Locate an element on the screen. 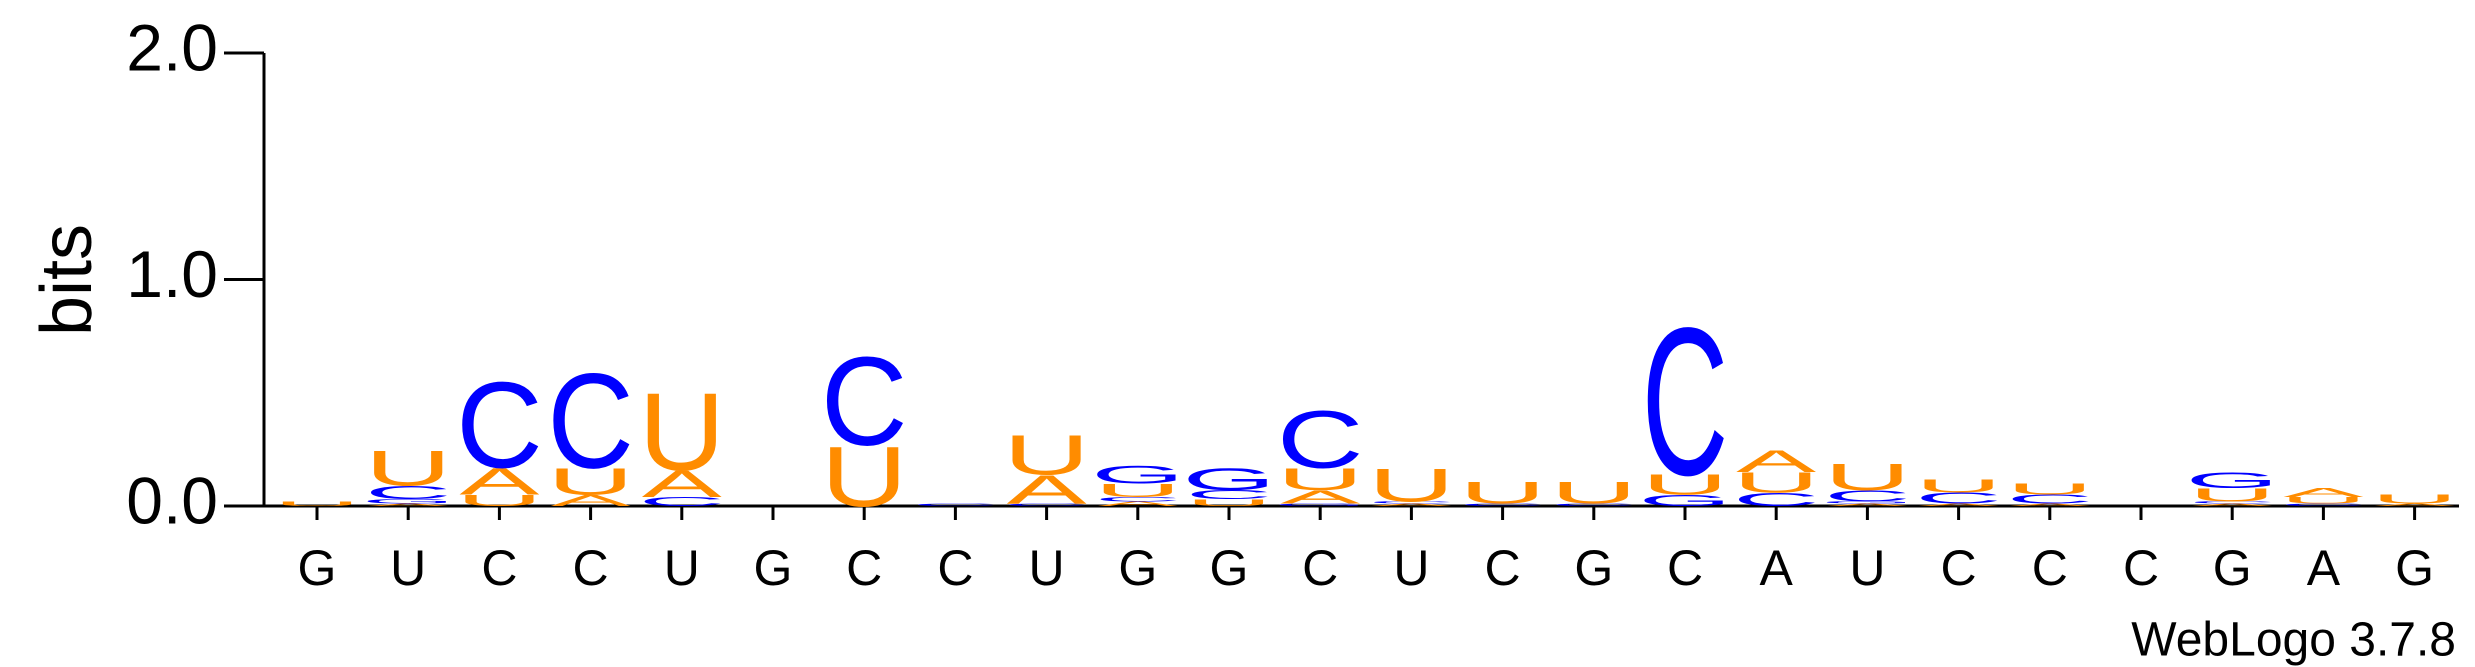  footer: WebLogo 3.7.8 is located at coordinates (2293, 640).